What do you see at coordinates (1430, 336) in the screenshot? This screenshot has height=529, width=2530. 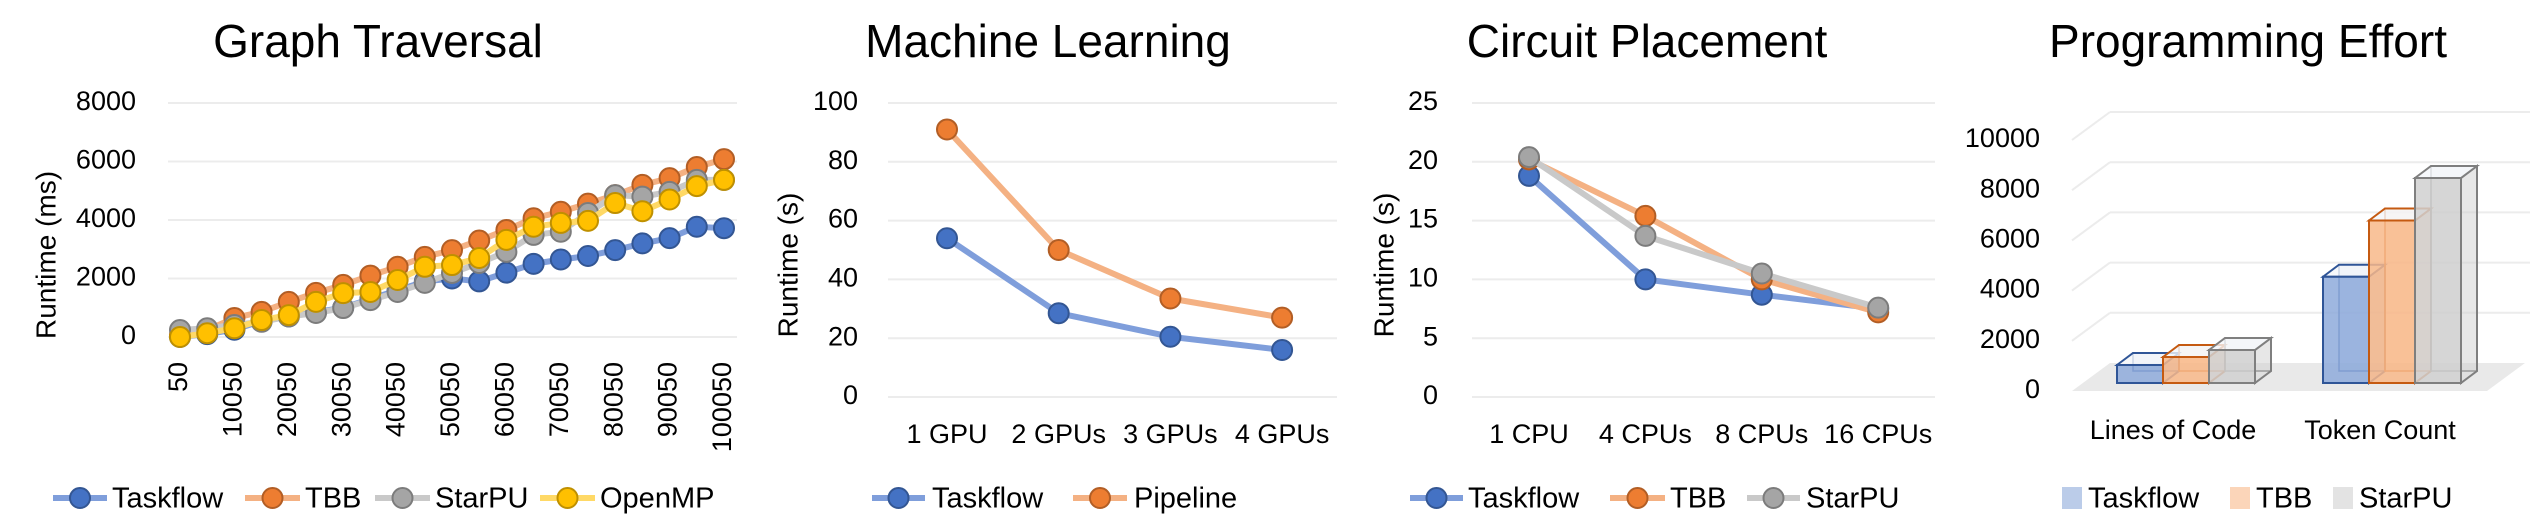 I see `y-tick-label: 5` at bounding box center [1430, 336].